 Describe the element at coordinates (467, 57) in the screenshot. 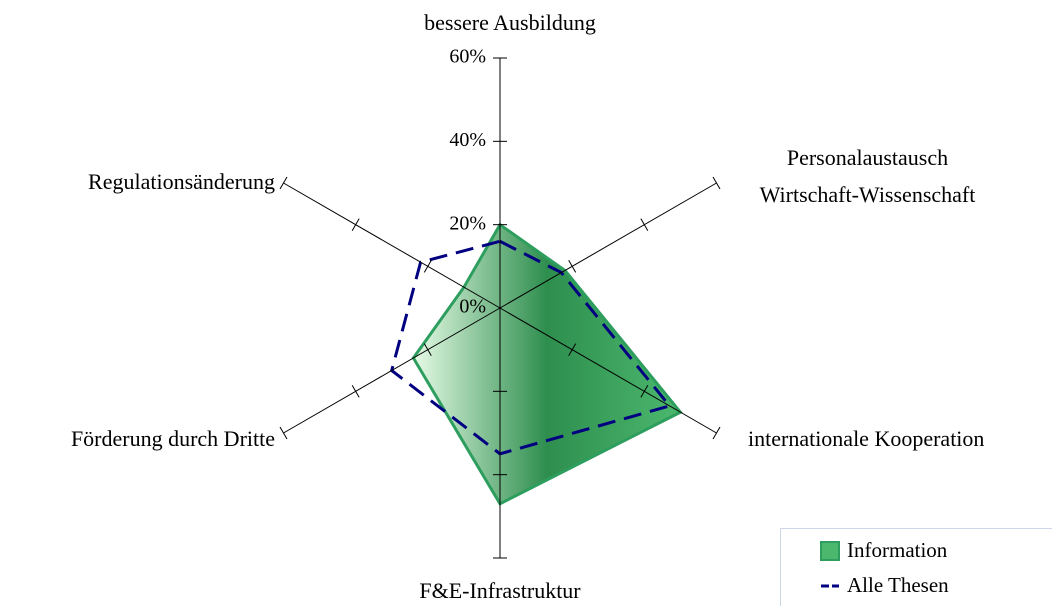

I see `tick-label: 60%` at that location.